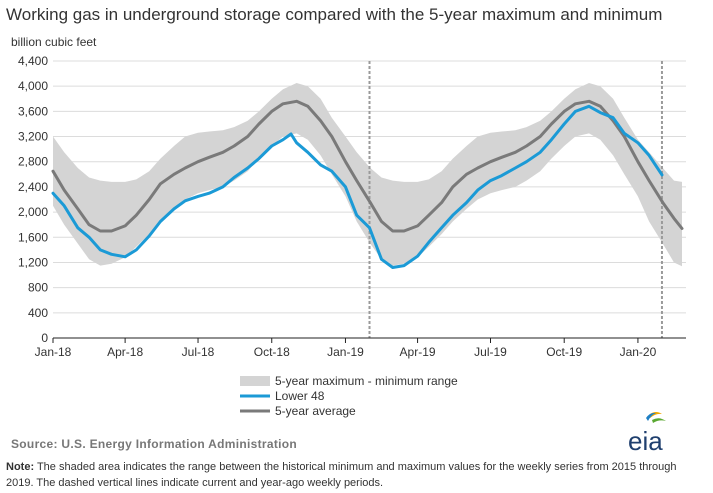 Image resolution: width=713 pixels, height=493 pixels. I want to click on x-tick-label: Jul-18, so click(198, 352).